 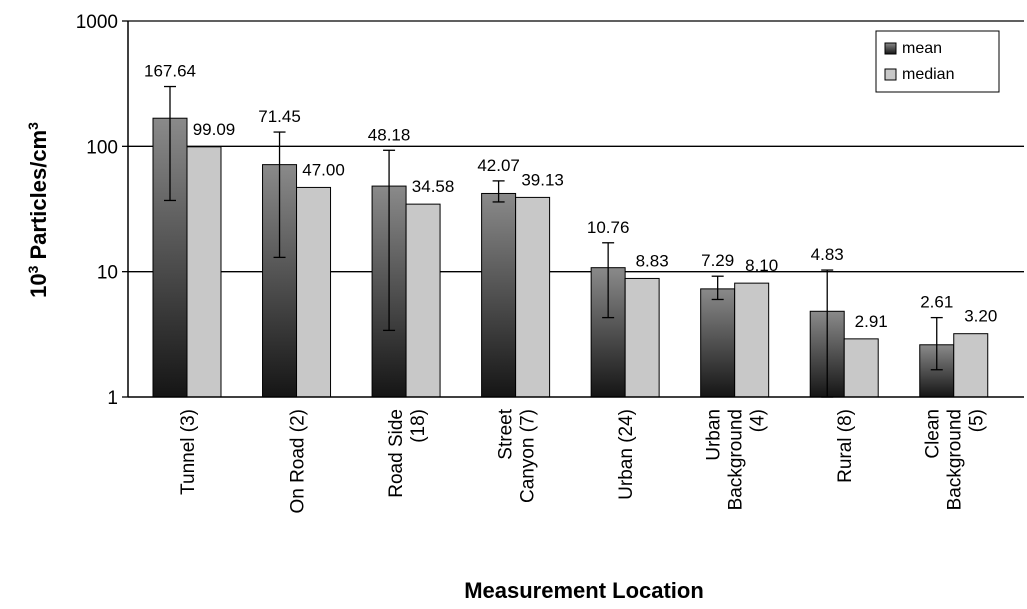 What do you see at coordinates (214, 129) in the screenshot?
I see `value-label-median: 99.09` at bounding box center [214, 129].